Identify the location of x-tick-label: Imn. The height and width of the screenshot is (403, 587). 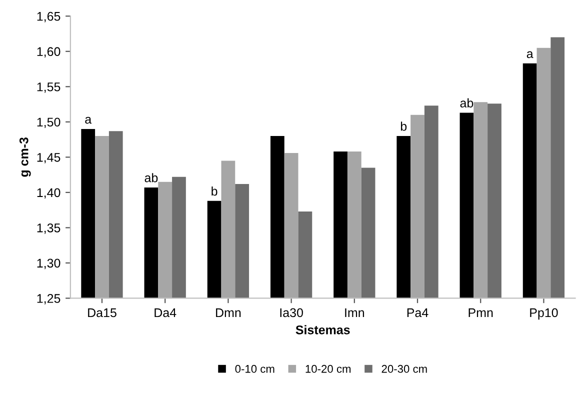
(354, 312).